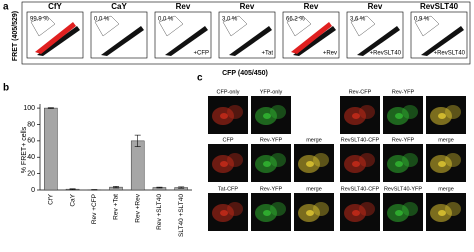  I want to click on panel-label: b, so click(6, 88).